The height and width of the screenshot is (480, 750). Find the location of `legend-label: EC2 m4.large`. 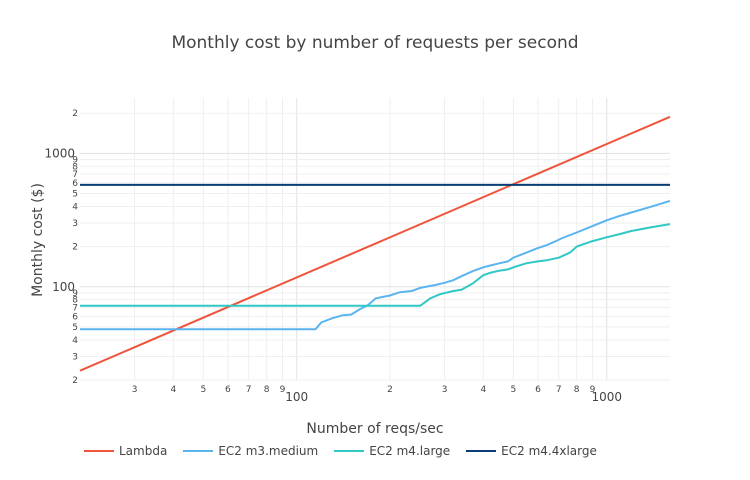

legend-label: EC2 m4.large is located at coordinates (410, 451).